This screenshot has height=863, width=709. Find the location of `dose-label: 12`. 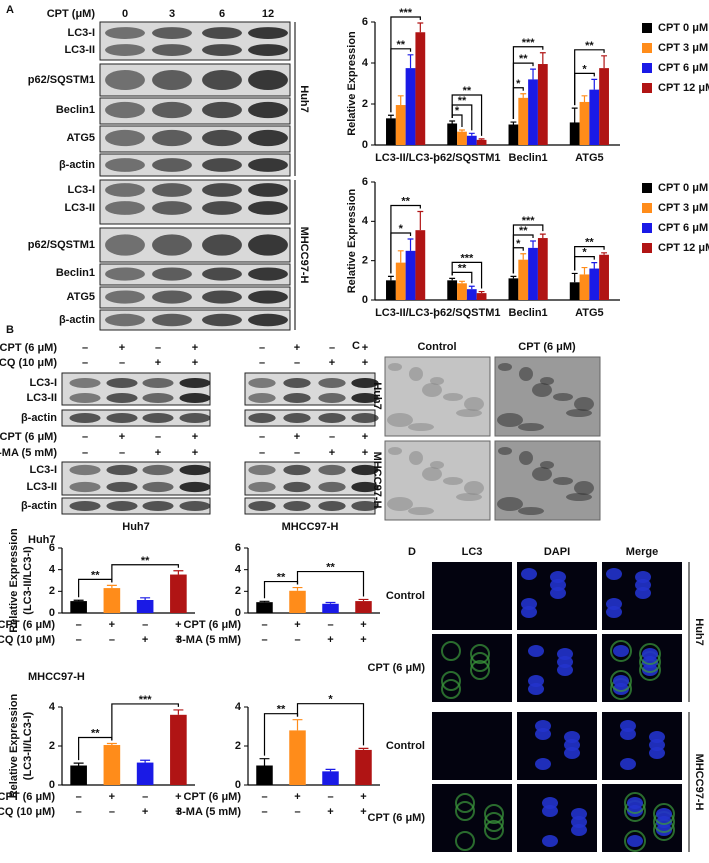

dose-label: 12 is located at coordinates (268, 14).